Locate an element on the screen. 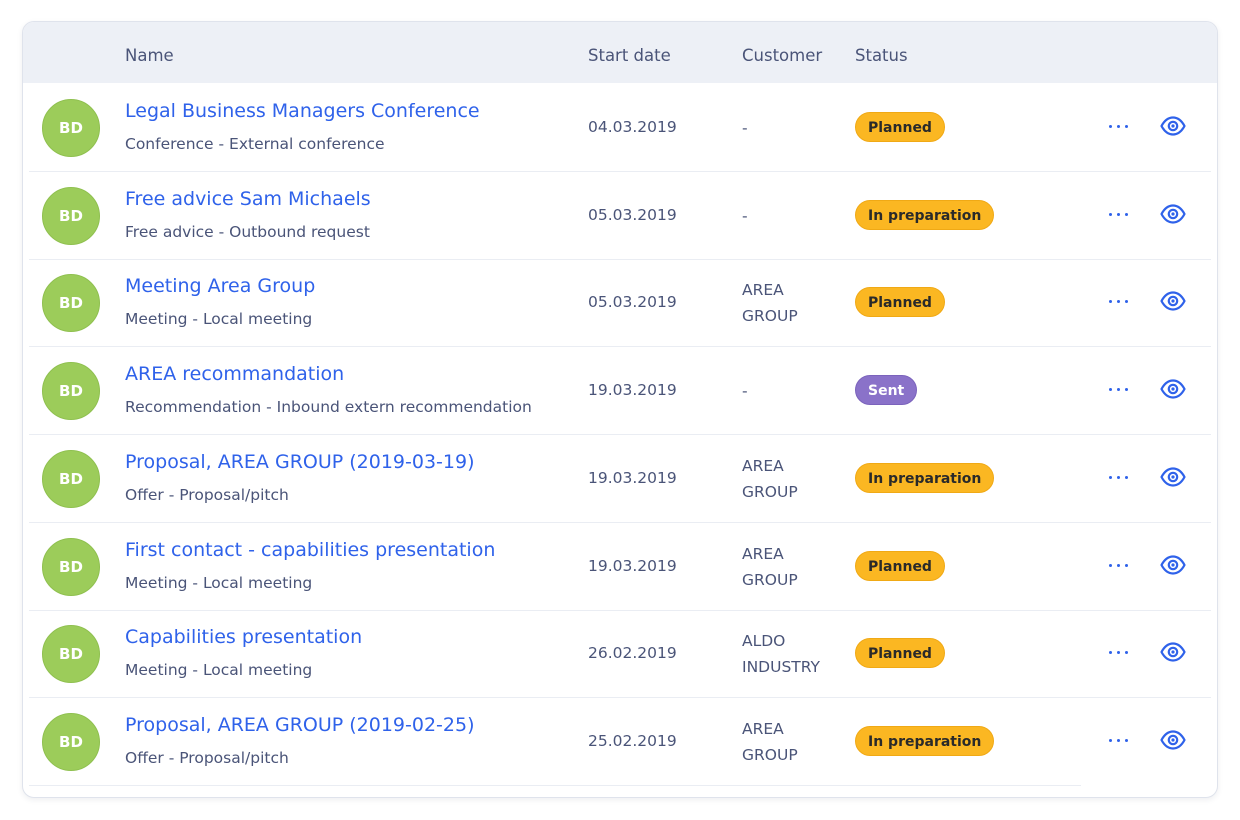 Image resolution: width=1240 pixels, height=820 pixels. activity-title-link: Capabilities presentation is located at coordinates (244, 637).